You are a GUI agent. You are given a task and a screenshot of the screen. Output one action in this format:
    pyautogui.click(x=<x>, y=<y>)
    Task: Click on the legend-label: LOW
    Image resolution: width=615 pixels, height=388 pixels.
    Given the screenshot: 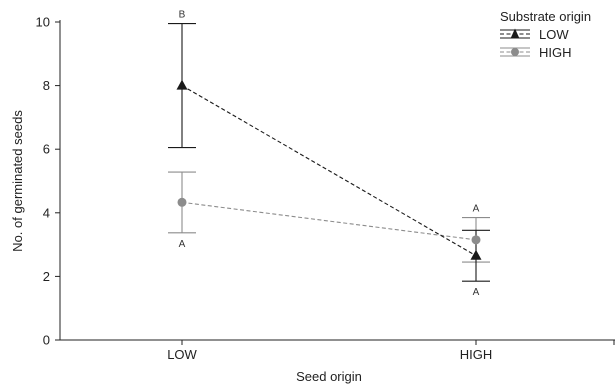 What is the action you would take?
    pyautogui.click(x=554, y=34)
    